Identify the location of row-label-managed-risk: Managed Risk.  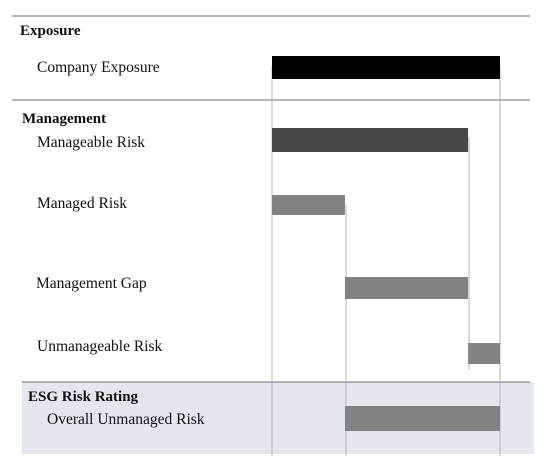
(82, 203).